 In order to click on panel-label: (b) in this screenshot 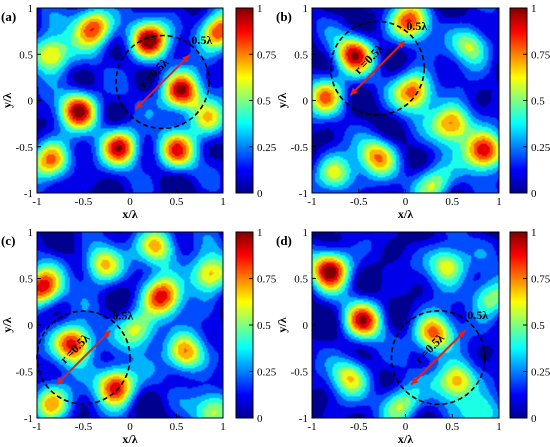, I will do `click(284, 16)`.